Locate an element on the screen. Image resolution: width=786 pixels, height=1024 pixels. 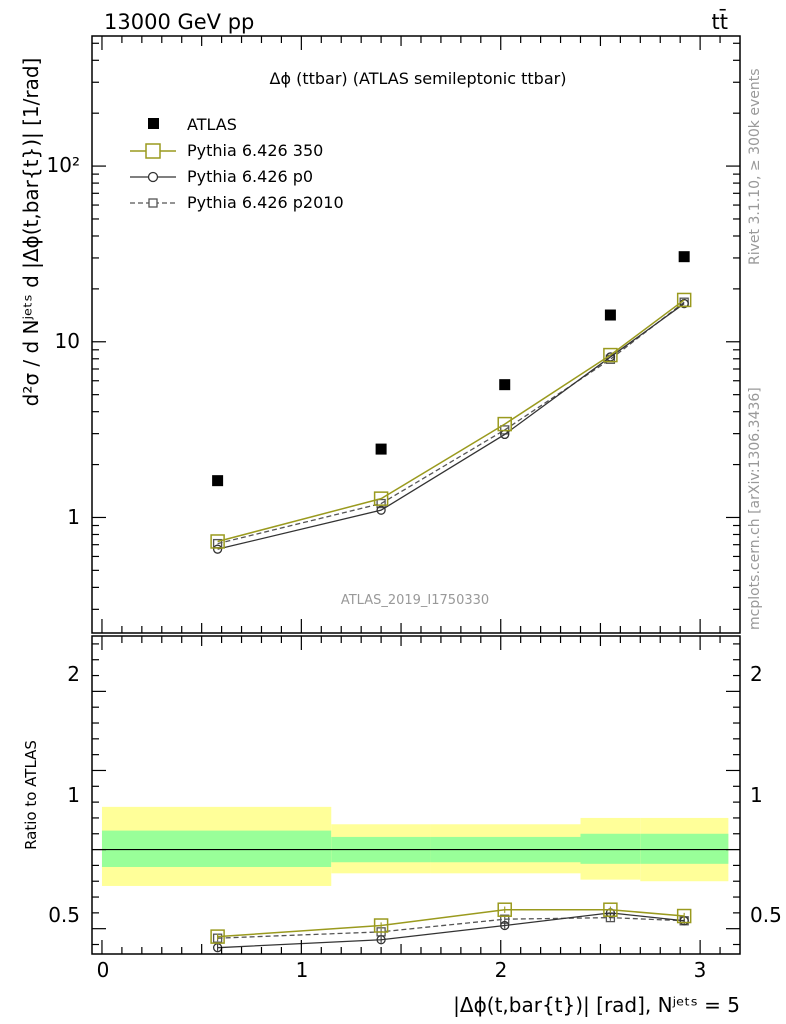
legend-label-atlas: ATLAS is located at coordinates (212, 124).